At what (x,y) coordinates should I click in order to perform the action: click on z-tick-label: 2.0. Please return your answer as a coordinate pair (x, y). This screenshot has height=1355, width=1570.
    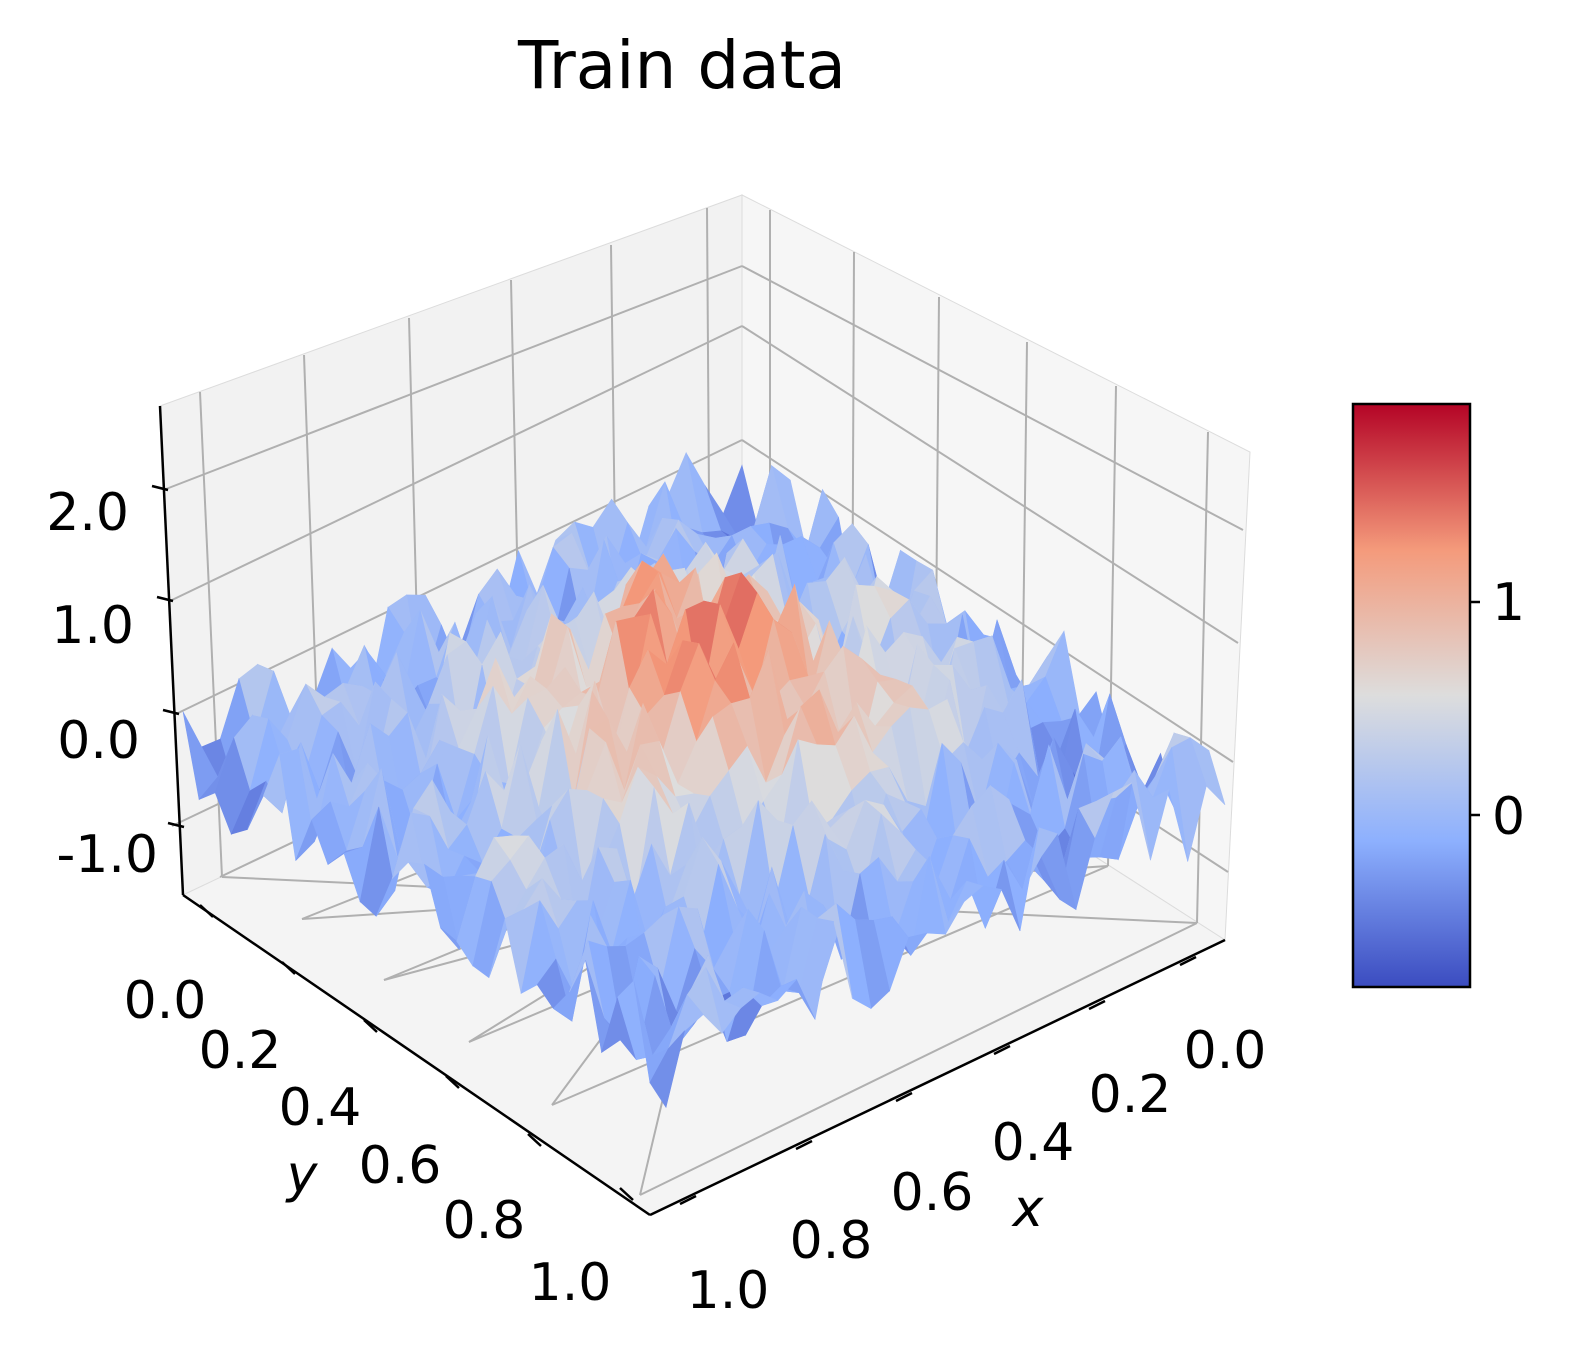
    Looking at the image, I should click on (87, 513).